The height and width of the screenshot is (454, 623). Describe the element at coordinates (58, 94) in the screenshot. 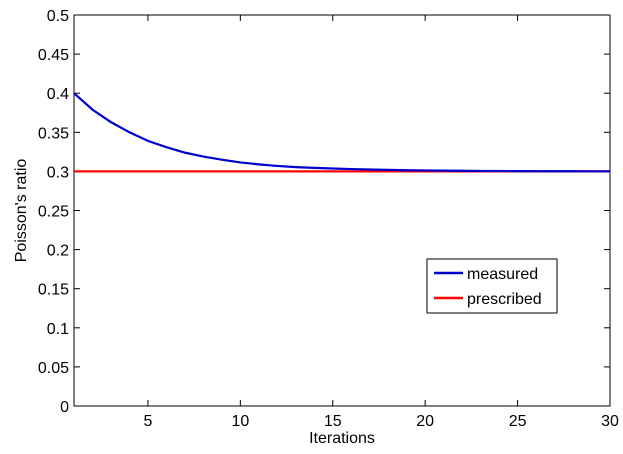

I see `y-tick-label: 0.4` at that location.